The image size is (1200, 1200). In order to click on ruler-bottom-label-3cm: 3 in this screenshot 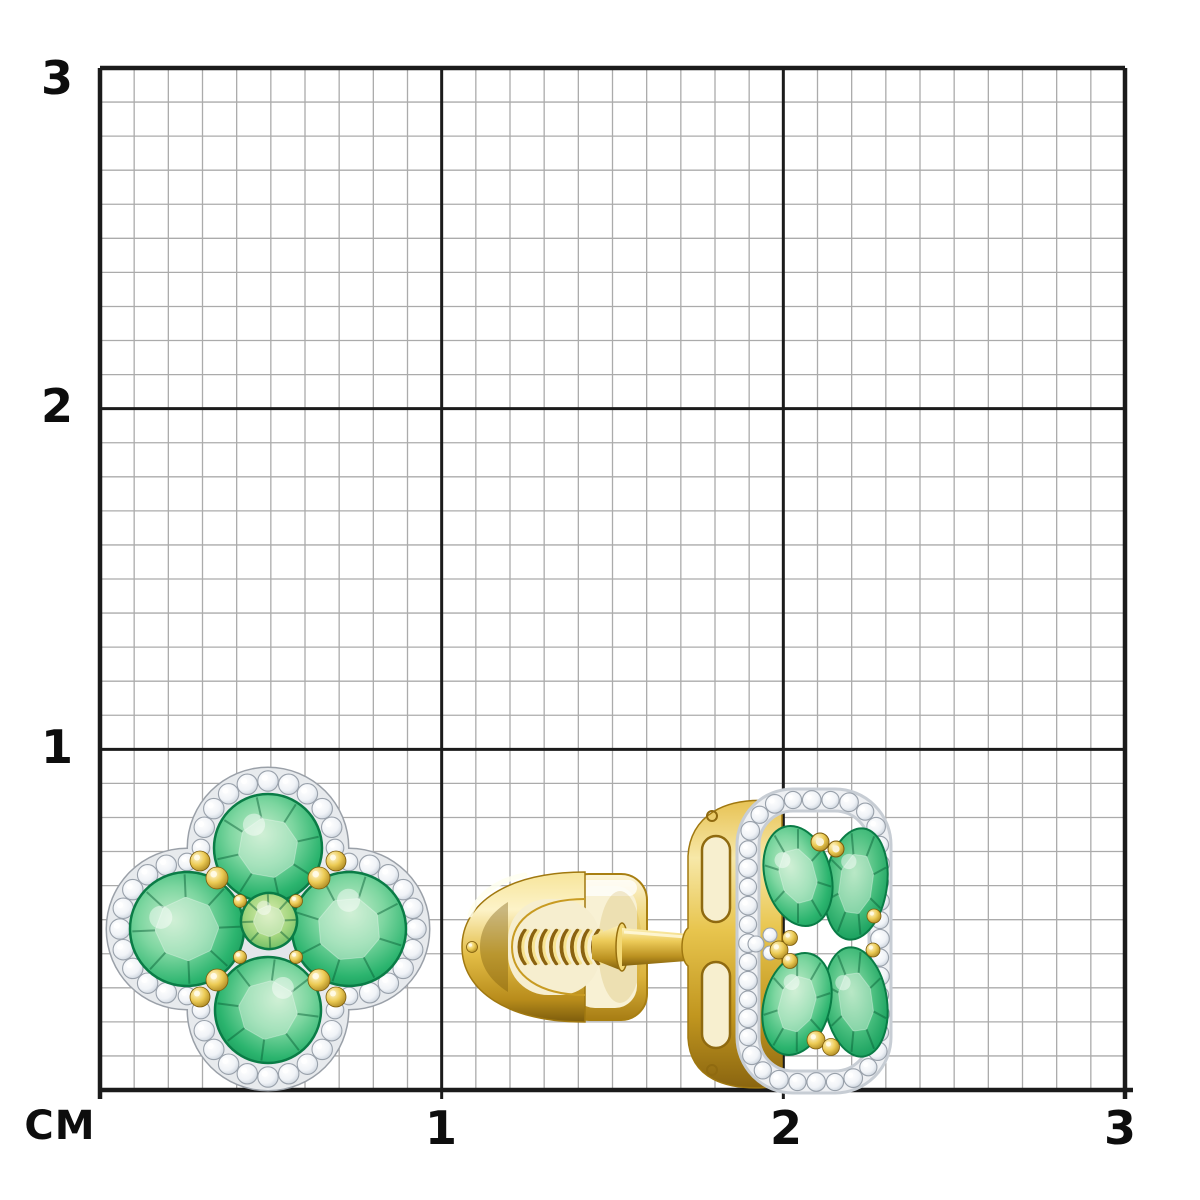, I will do `click(1120, 1128)`.